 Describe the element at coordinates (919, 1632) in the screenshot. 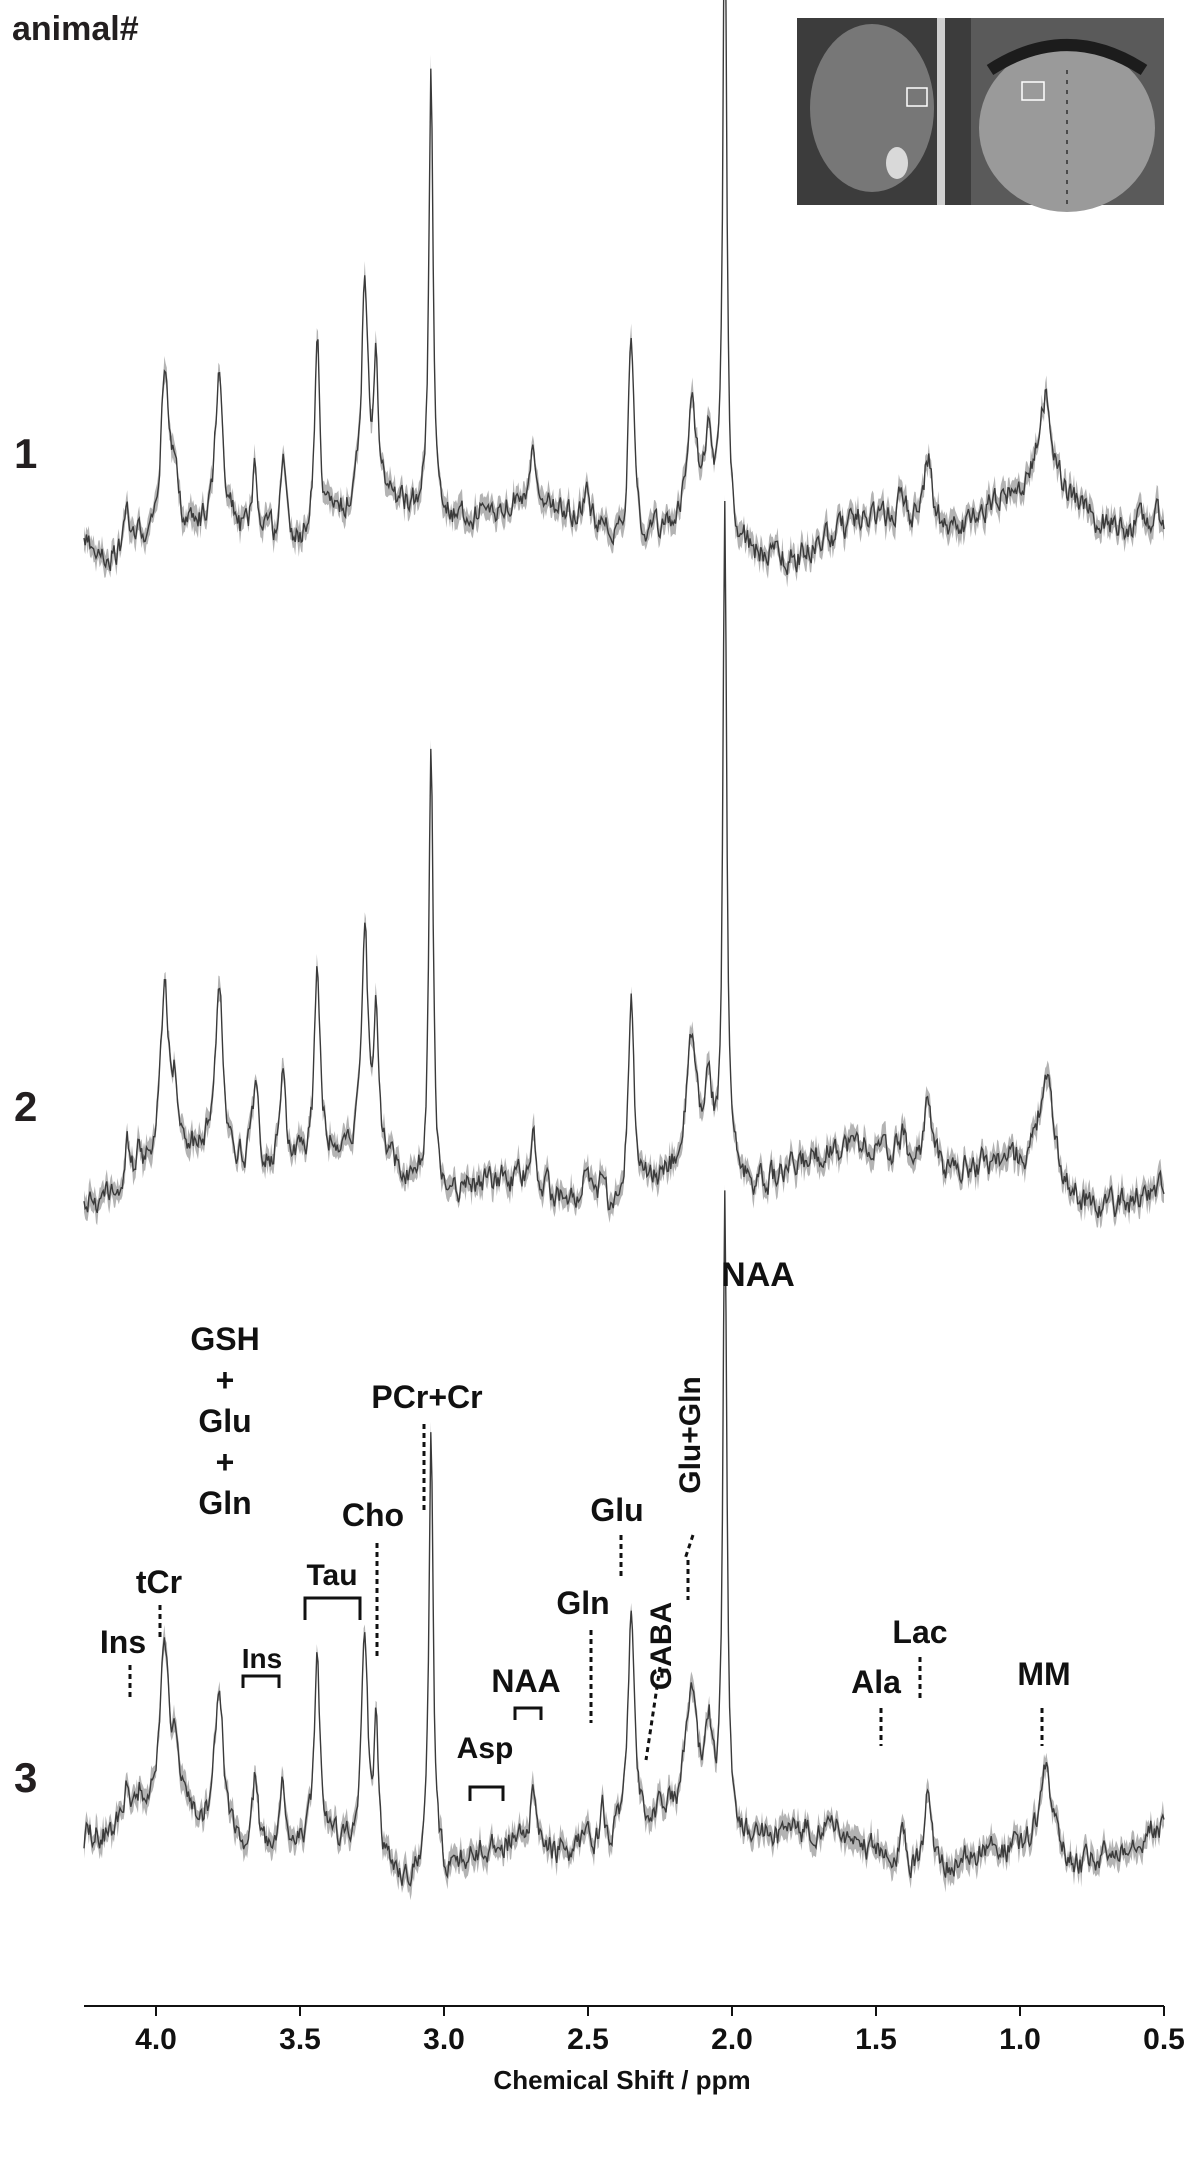

I see `peak-annotation: Lac` at that location.